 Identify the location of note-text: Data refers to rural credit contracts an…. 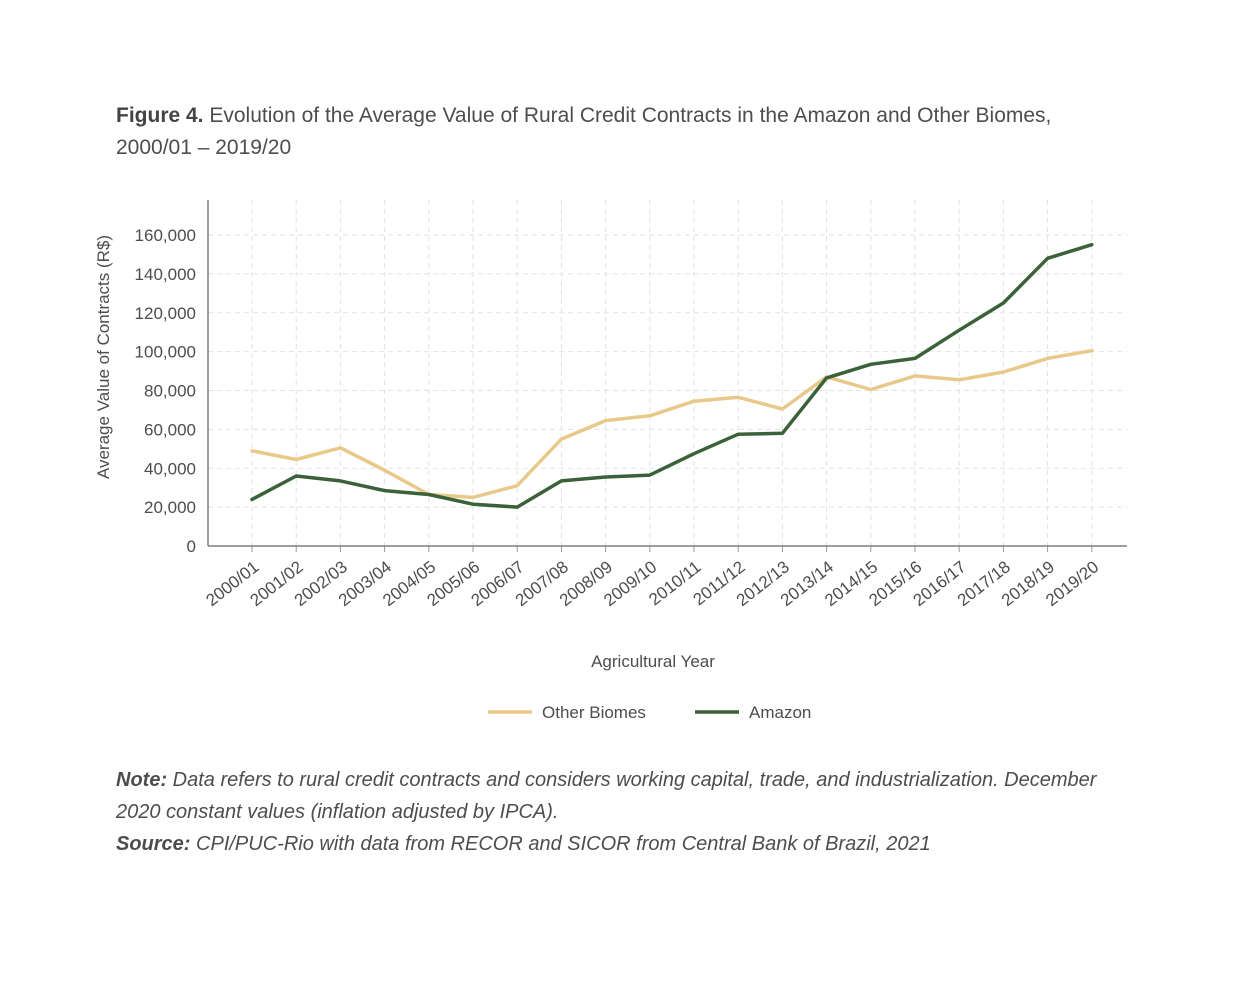
(606, 796).